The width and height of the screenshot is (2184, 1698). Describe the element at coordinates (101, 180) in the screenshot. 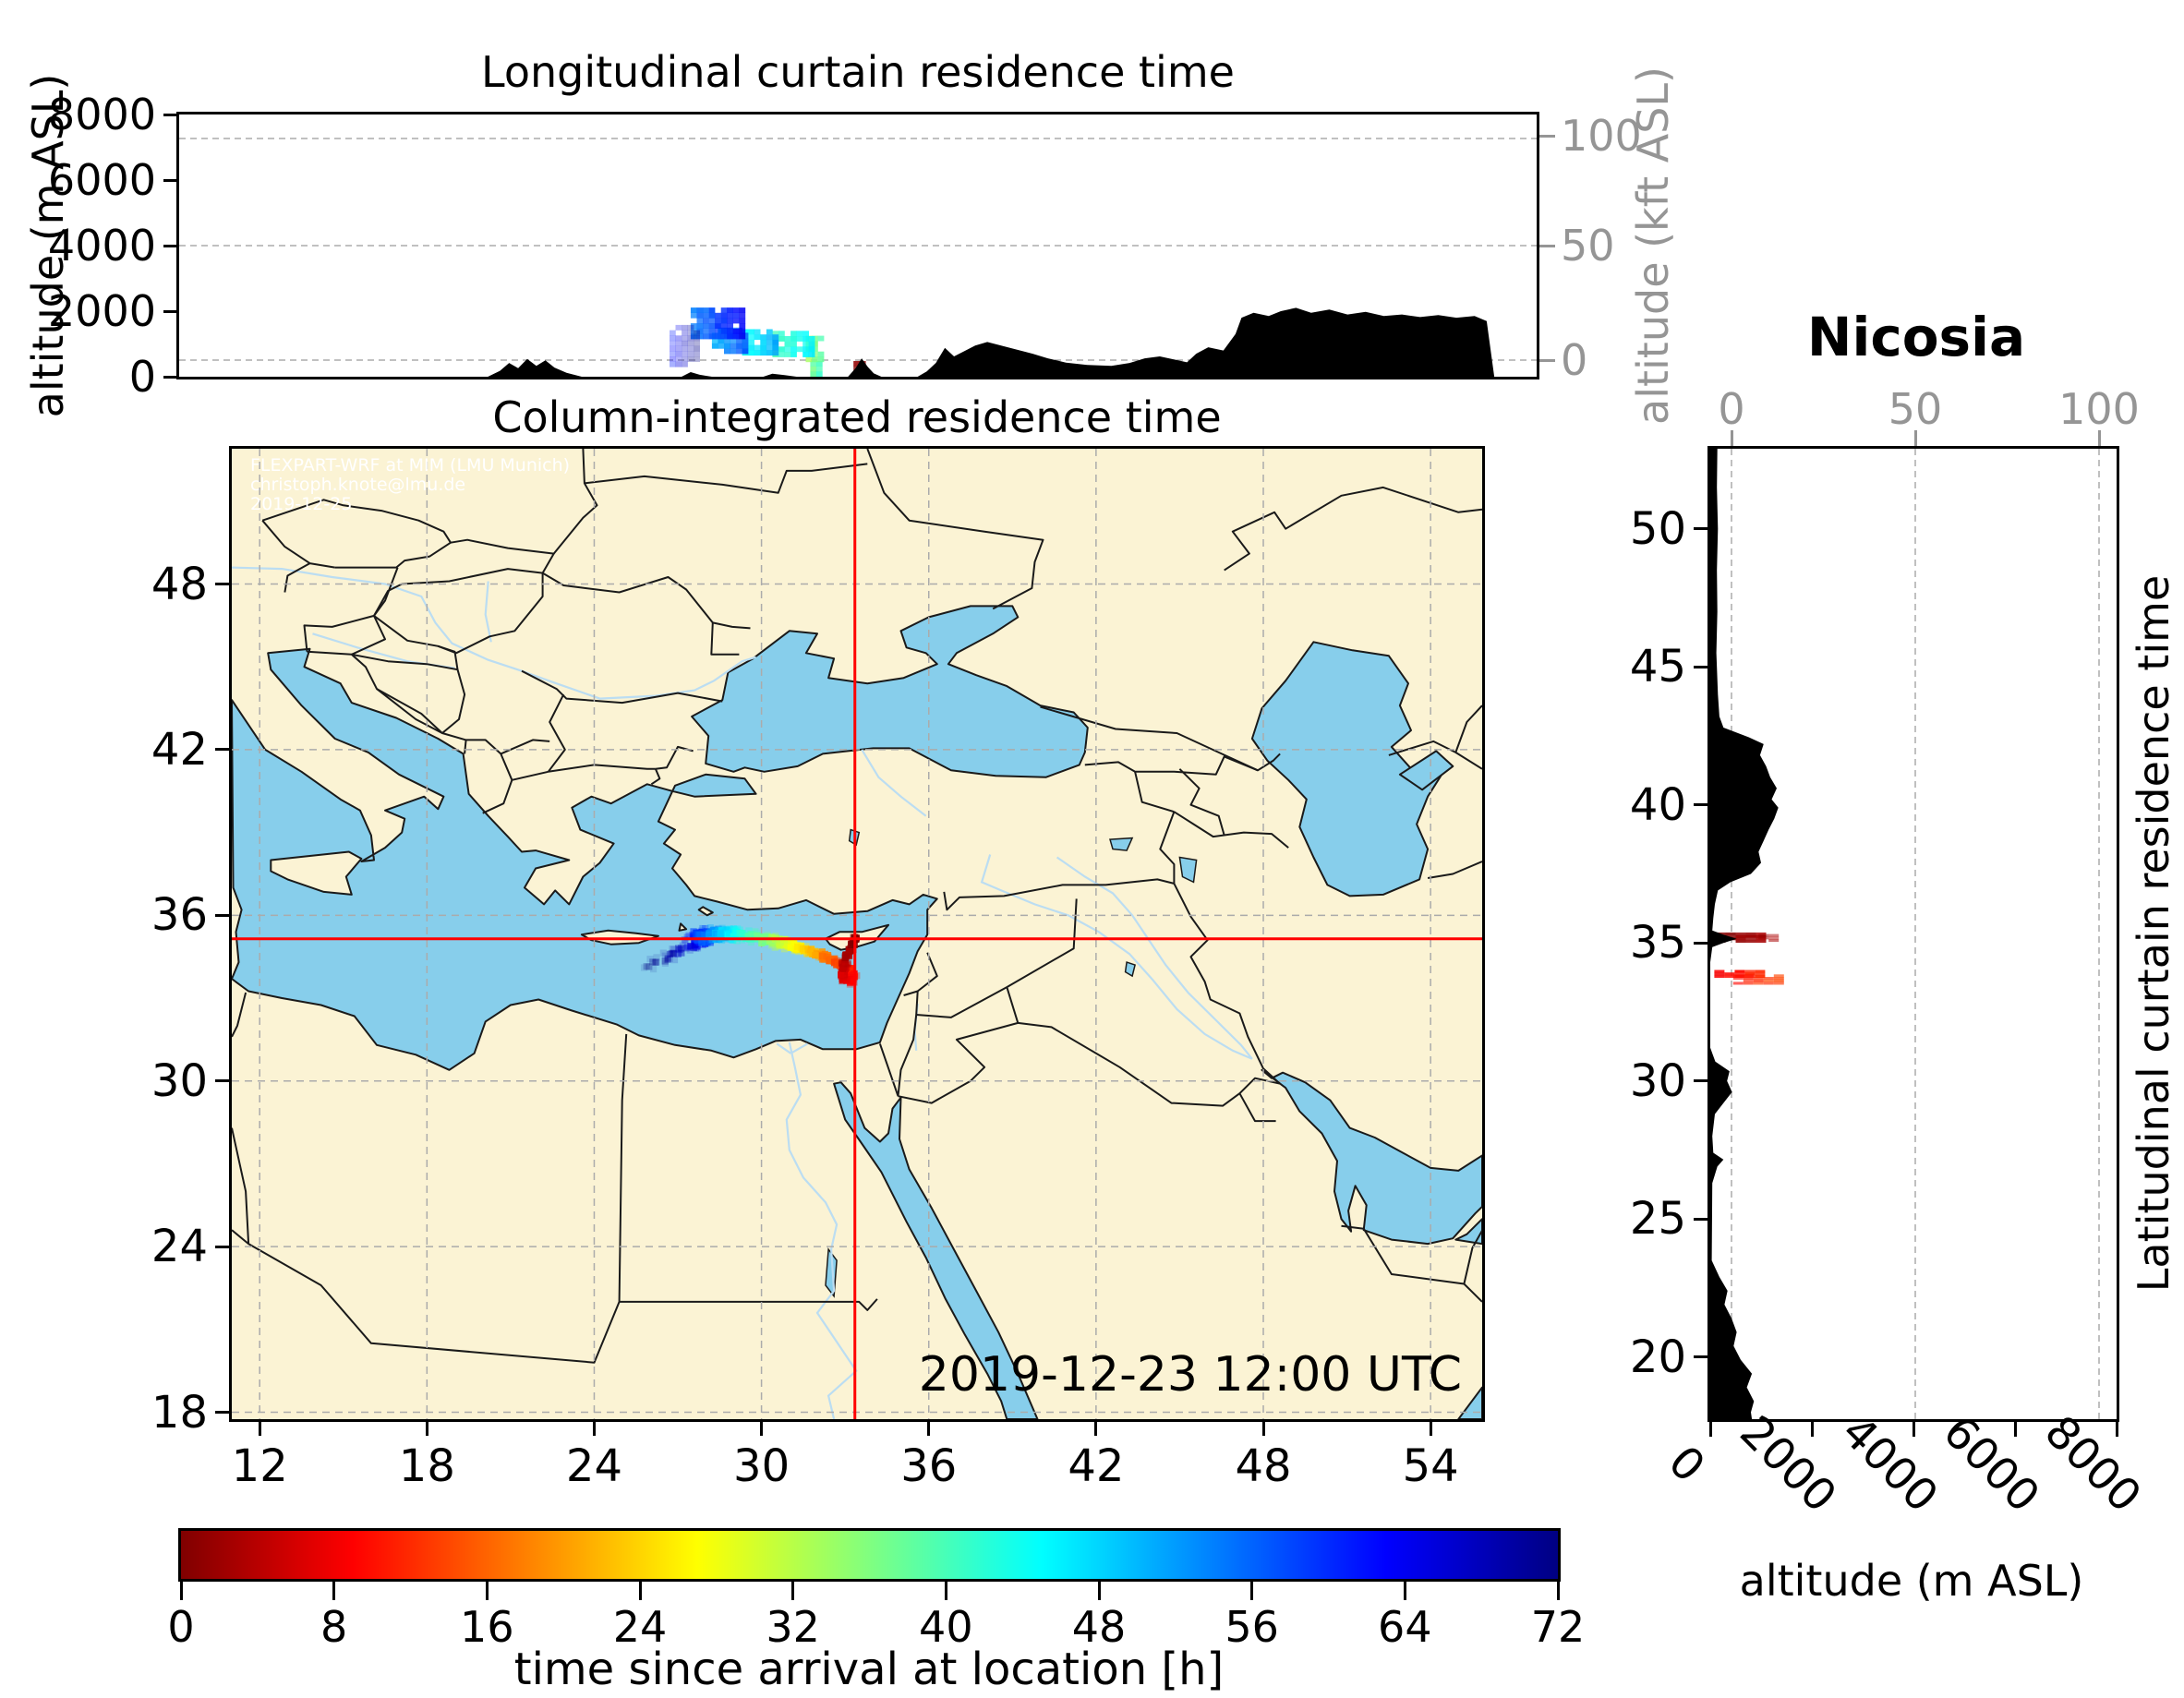

I see `top-ytick-label: 6000` at that location.